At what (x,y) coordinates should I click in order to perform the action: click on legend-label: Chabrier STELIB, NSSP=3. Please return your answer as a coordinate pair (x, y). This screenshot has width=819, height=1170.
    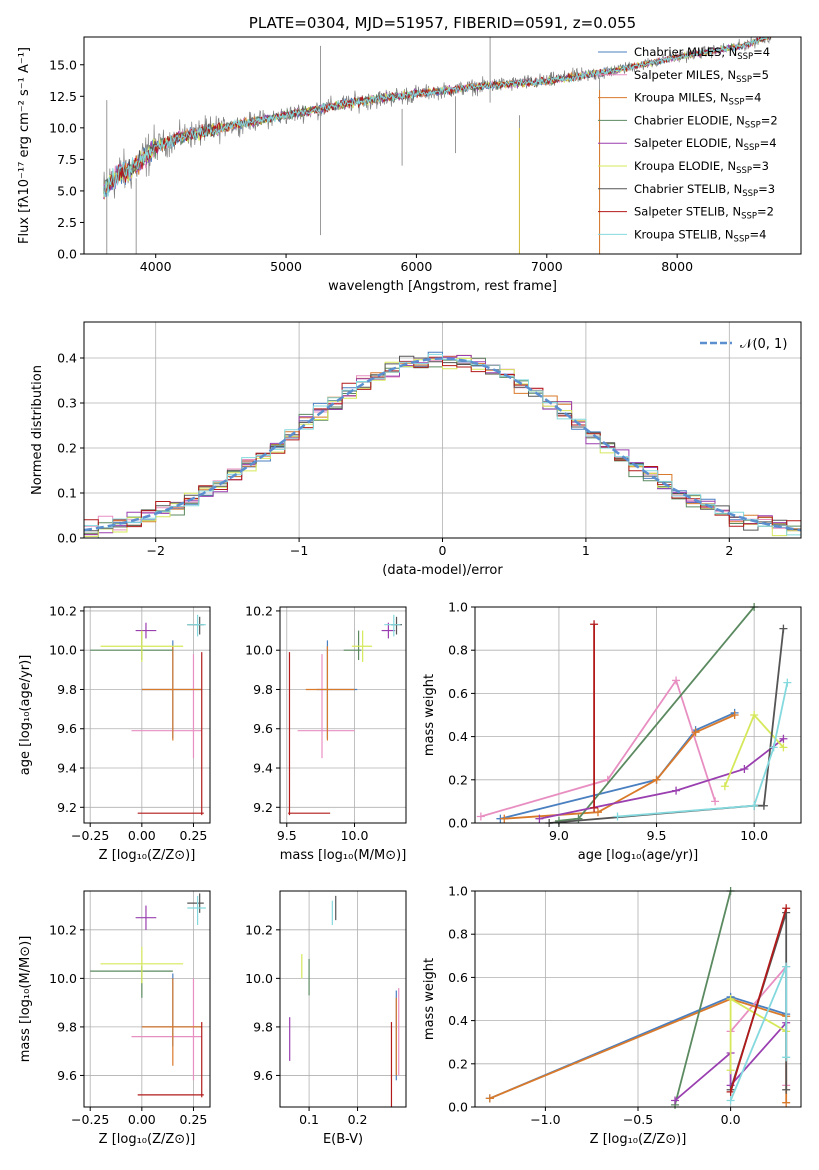
    Looking at the image, I should click on (704, 190).